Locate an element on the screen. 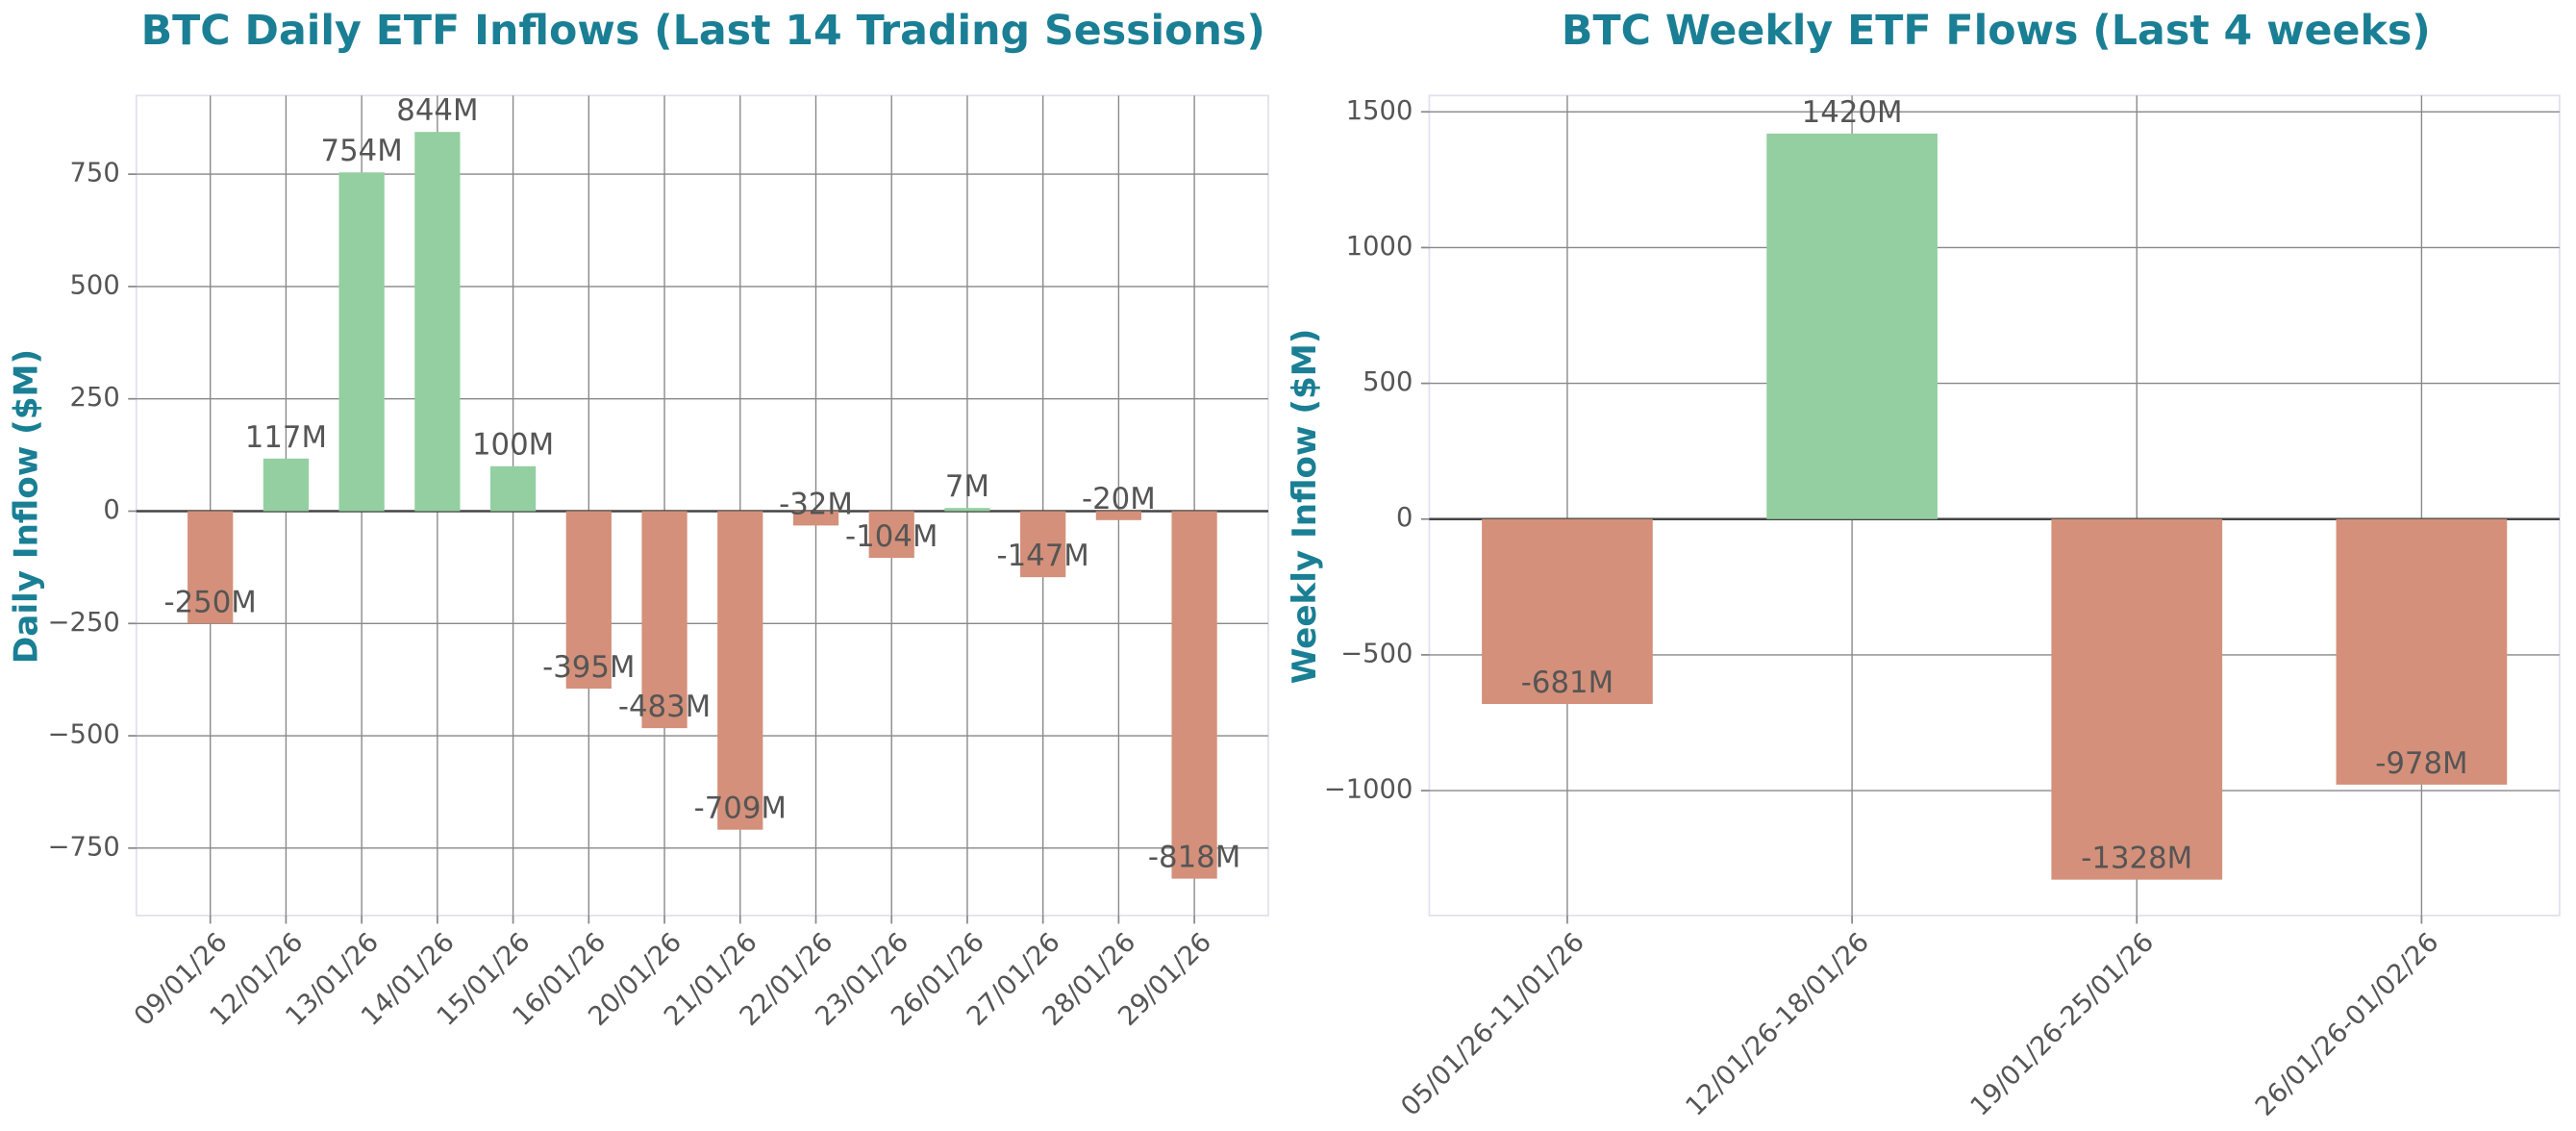  y-tick-label: 1500 is located at coordinates (1379, 111).